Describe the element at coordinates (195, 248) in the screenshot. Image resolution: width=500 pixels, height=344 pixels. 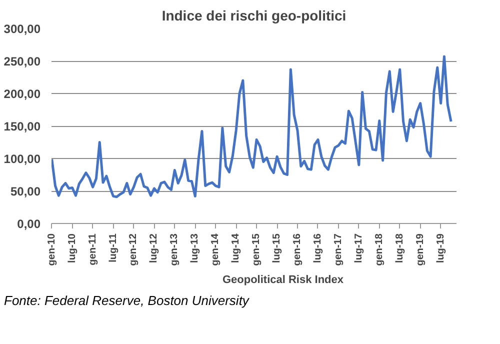
I see `x-tick-label: lug-13` at that location.